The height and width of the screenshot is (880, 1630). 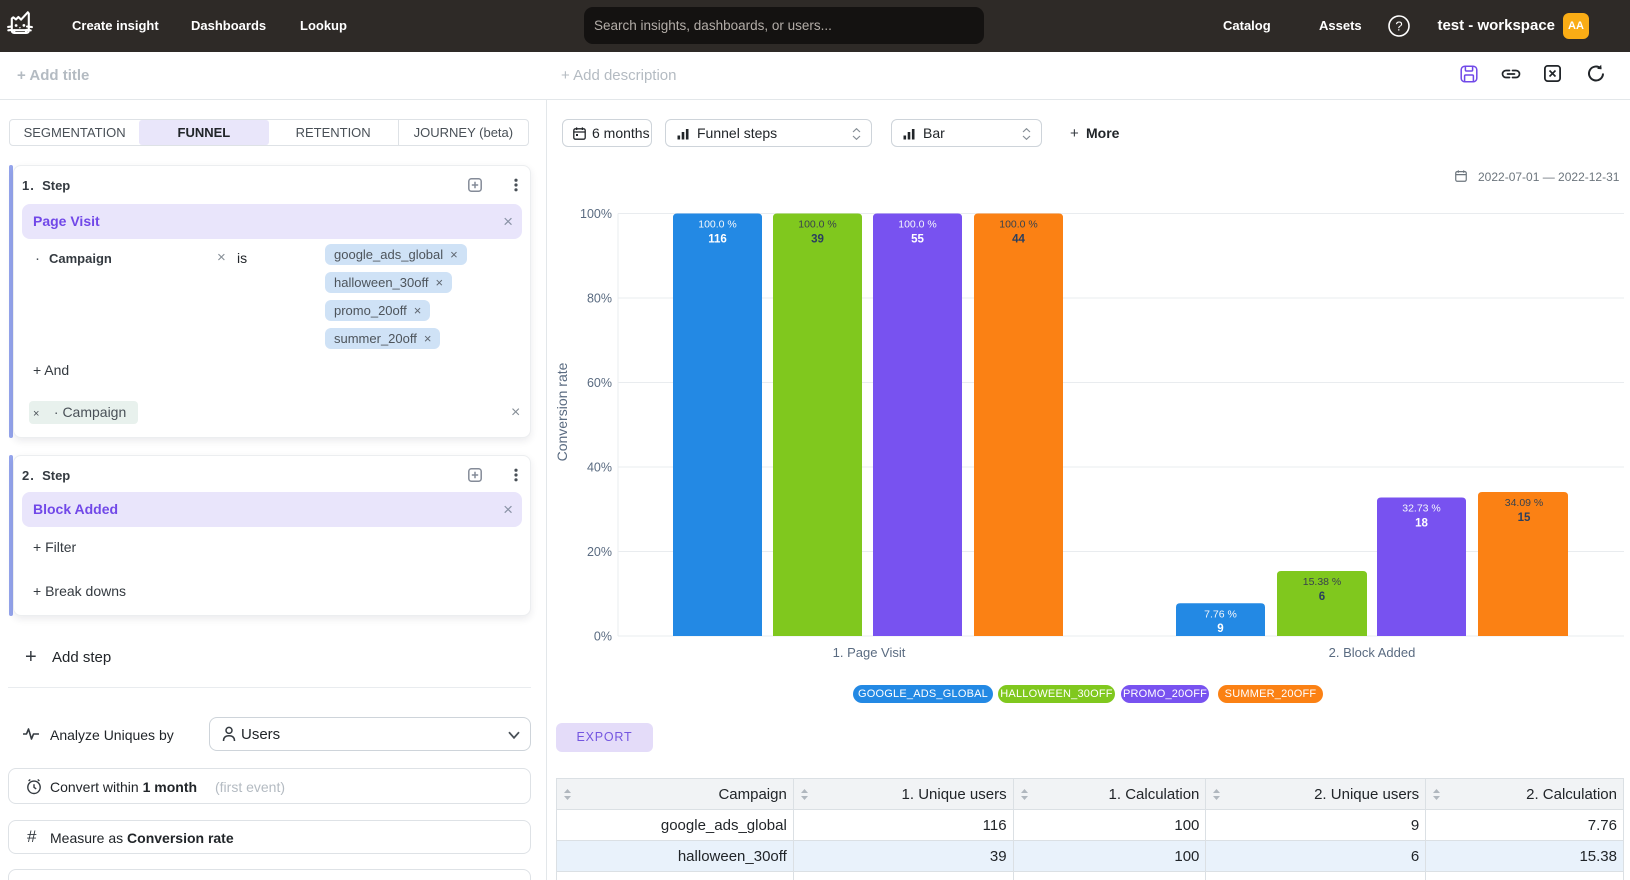 I want to click on svg-text: 0%, so click(x=603, y=637).